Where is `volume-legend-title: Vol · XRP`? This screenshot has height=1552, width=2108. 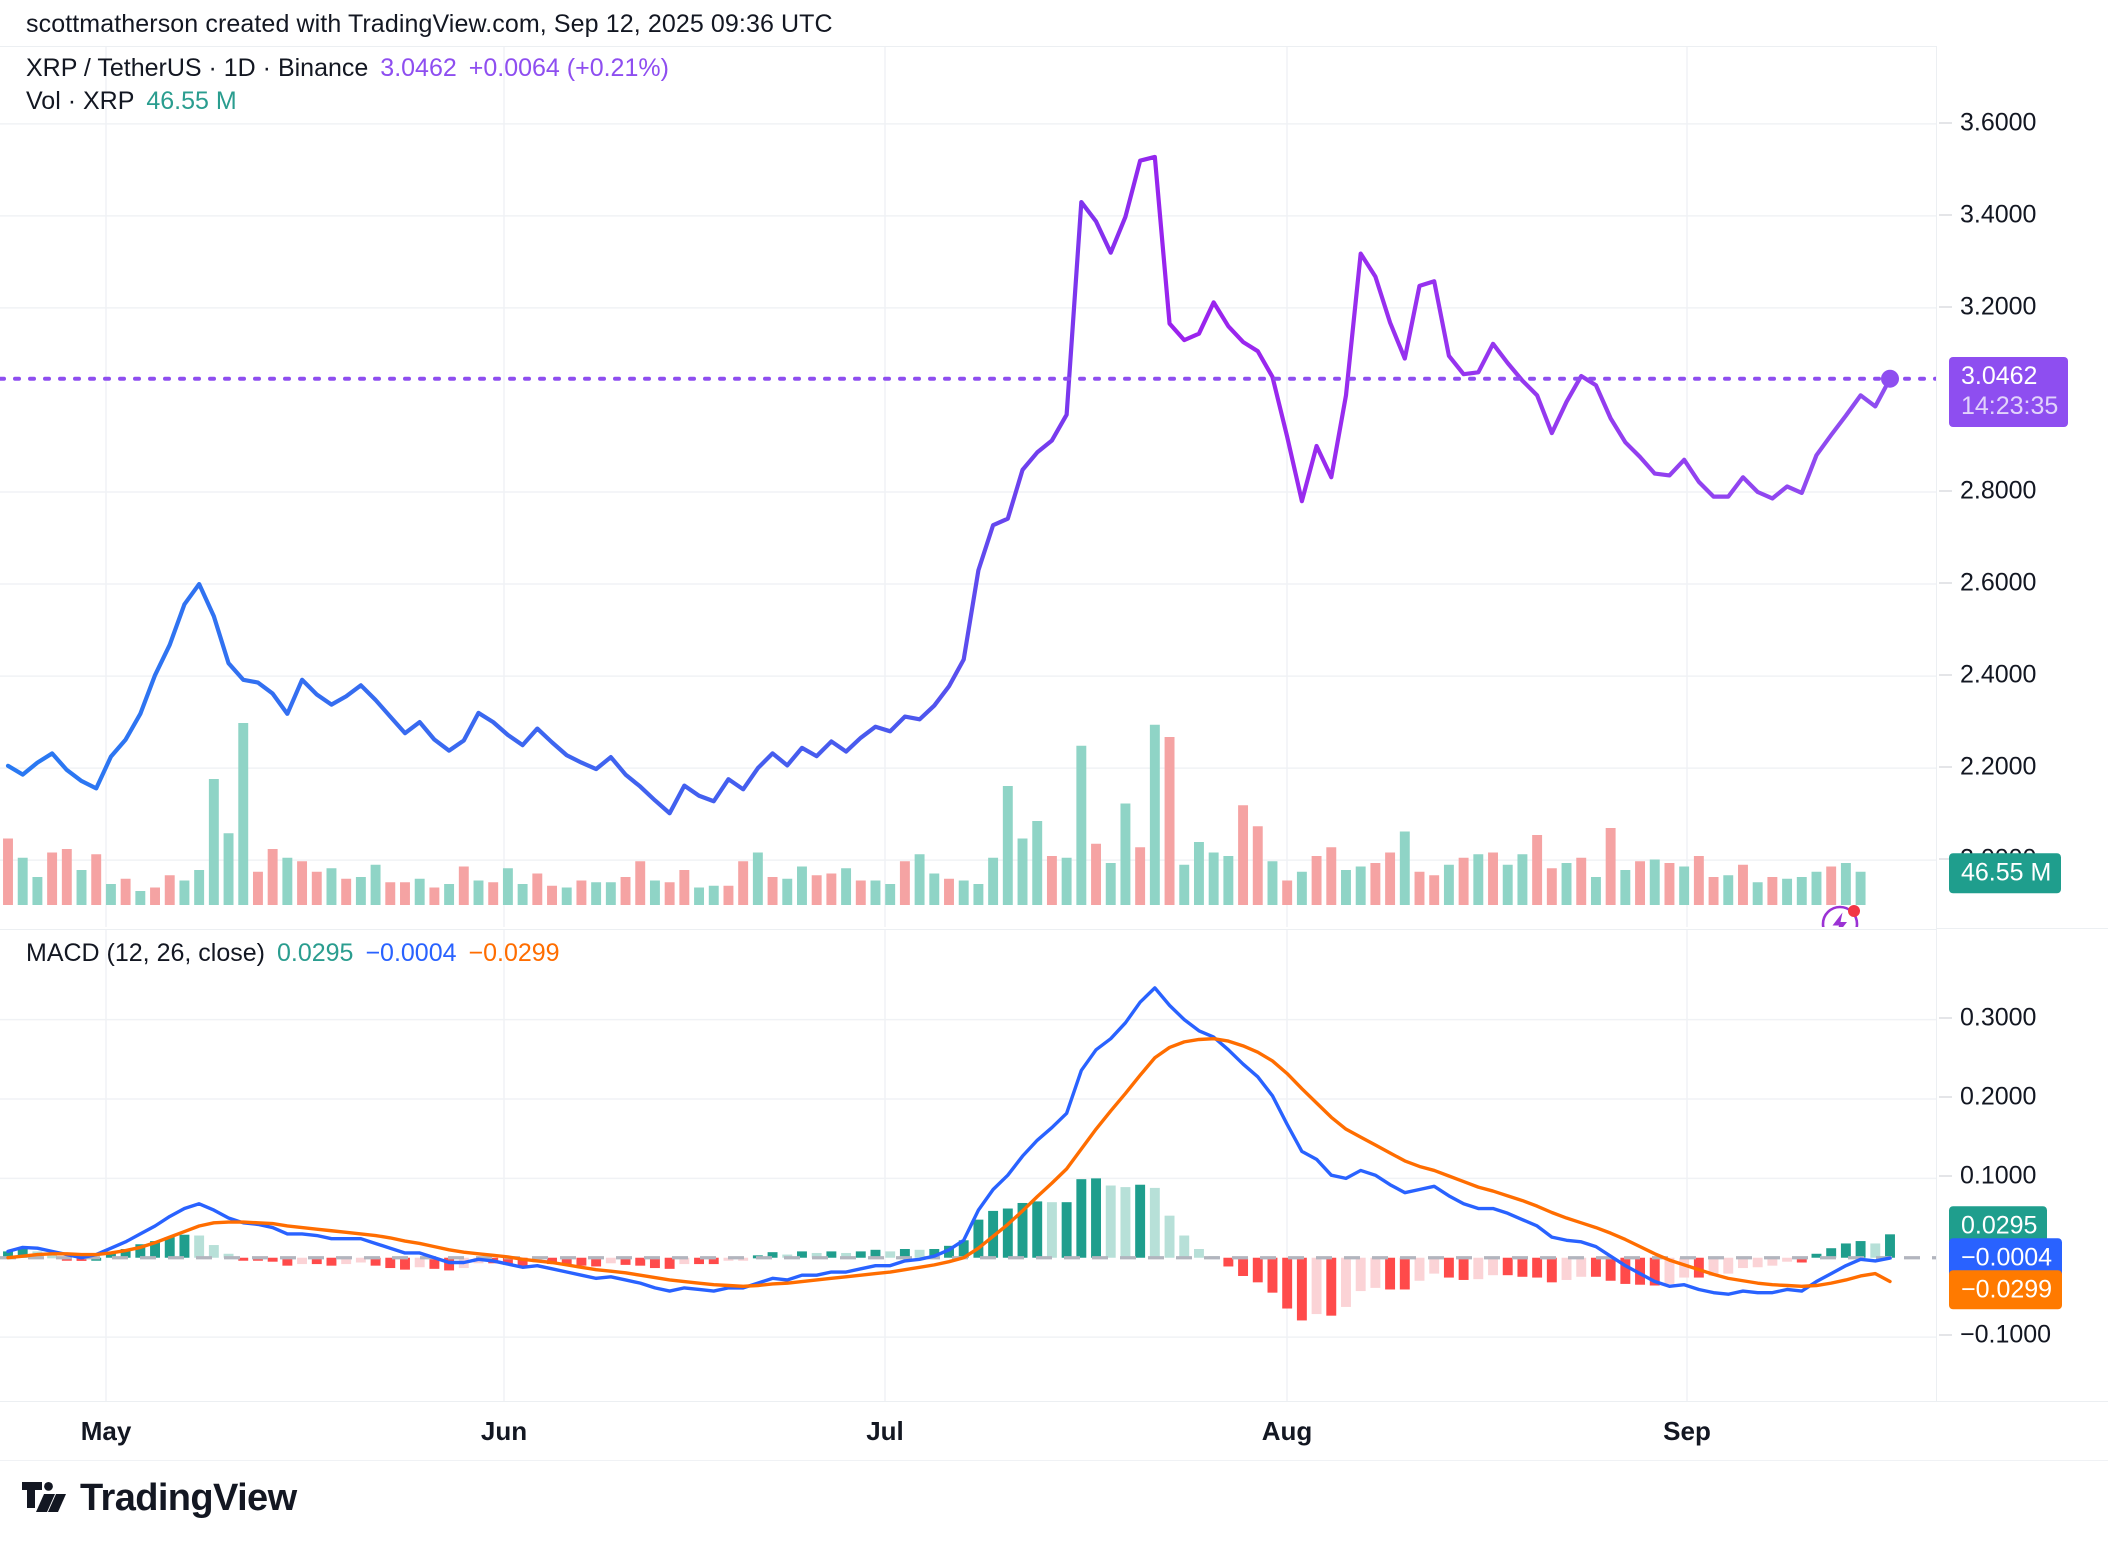 volume-legend-title: Vol · XRP is located at coordinates (80, 101).